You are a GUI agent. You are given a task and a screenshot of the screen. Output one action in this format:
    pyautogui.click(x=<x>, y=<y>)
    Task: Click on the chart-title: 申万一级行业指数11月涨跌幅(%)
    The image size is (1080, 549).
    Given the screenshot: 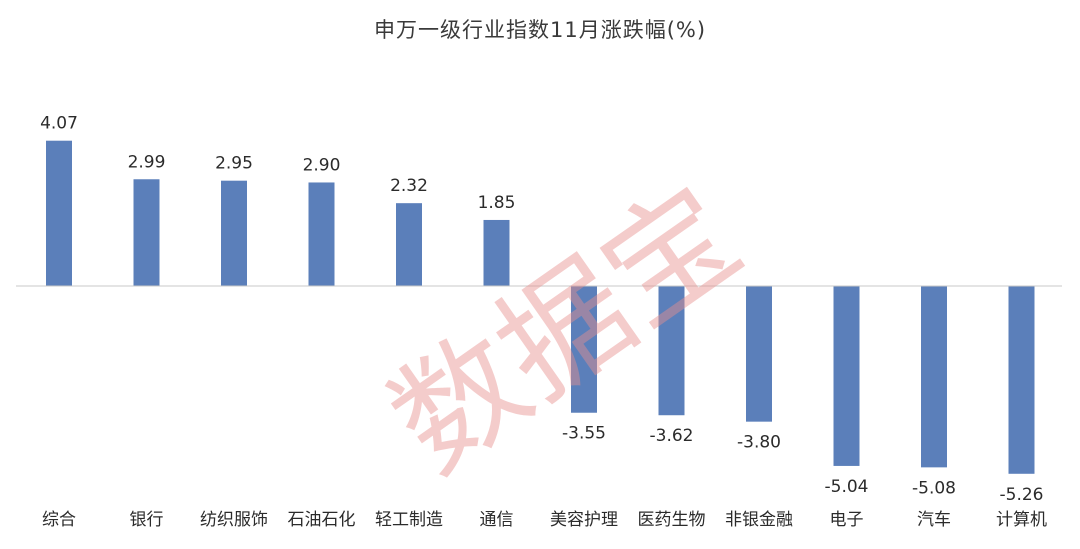 What is the action you would take?
    pyautogui.click(x=540, y=30)
    